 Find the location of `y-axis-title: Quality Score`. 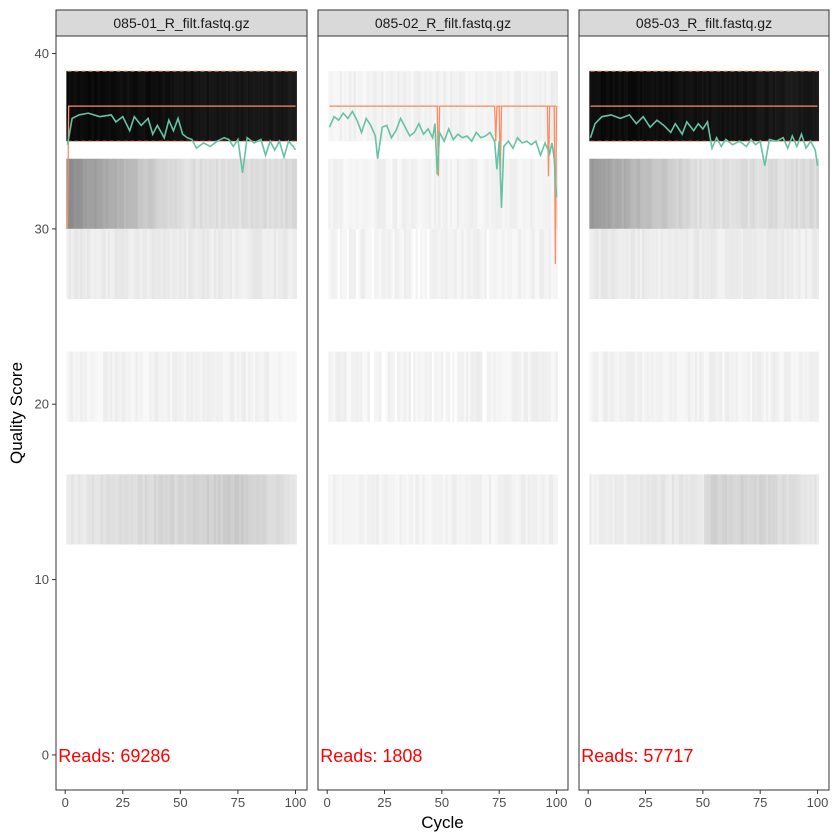

y-axis-title: Quality Score is located at coordinates (16, 413).